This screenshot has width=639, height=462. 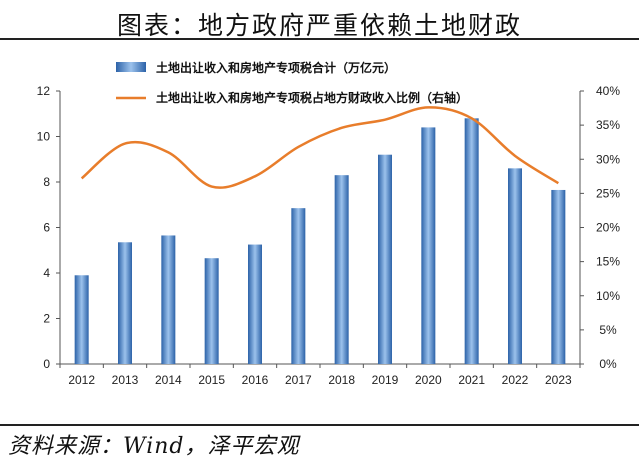 I want to click on ratio-line, so click(x=319, y=147).